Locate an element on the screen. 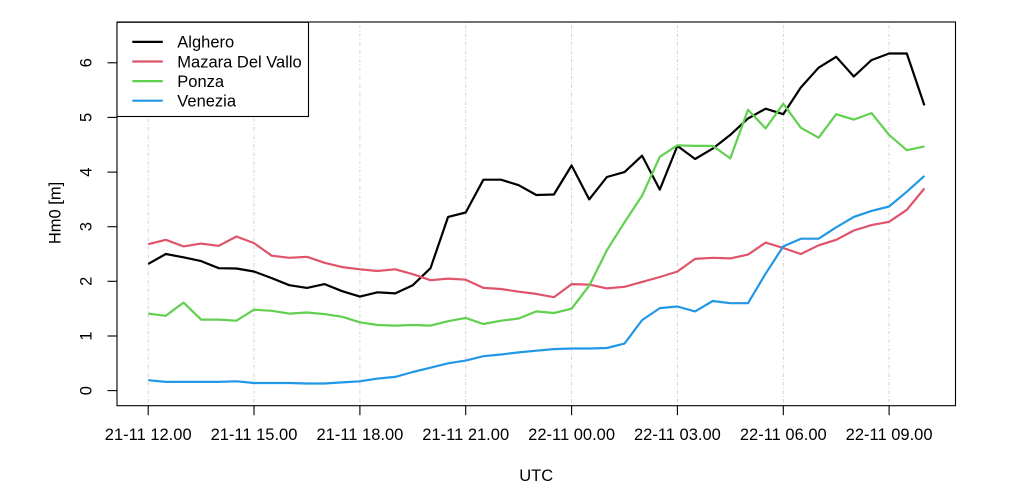 The width and height of the screenshot is (1013, 499). svg-text: 4 is located at coordinates (87, 172).